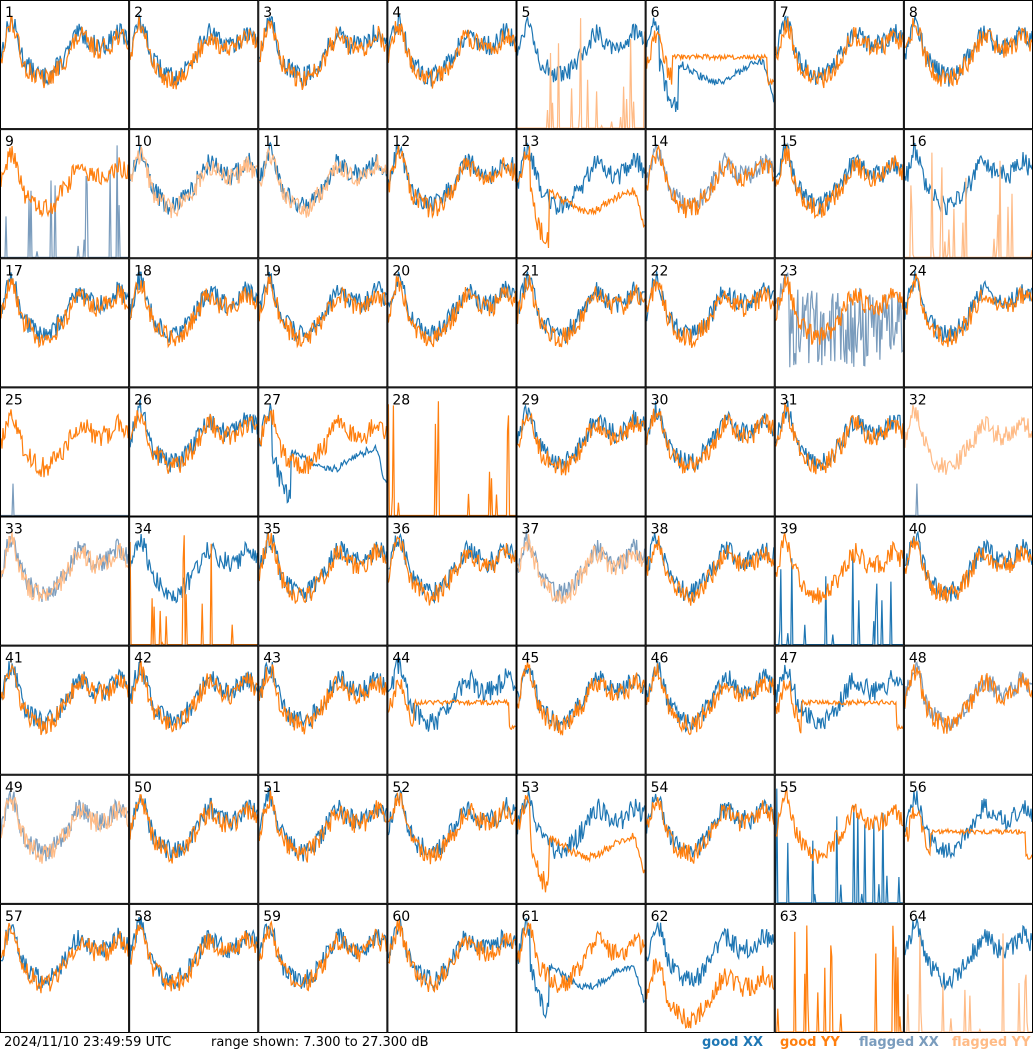 This screenshot has height=1053, width=1033. I want to click on series-flagged-xx, so click(65, 500).